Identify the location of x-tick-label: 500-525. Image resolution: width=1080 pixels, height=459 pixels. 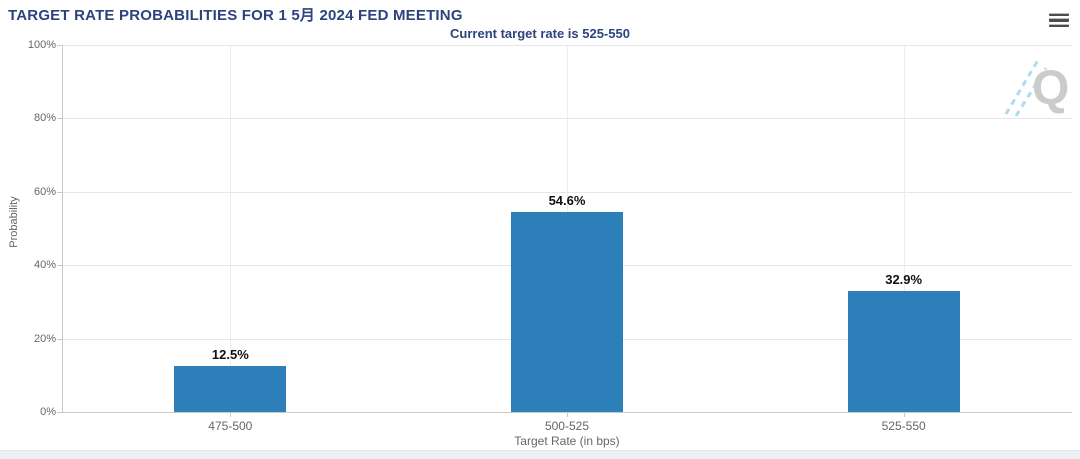
(566, 426).